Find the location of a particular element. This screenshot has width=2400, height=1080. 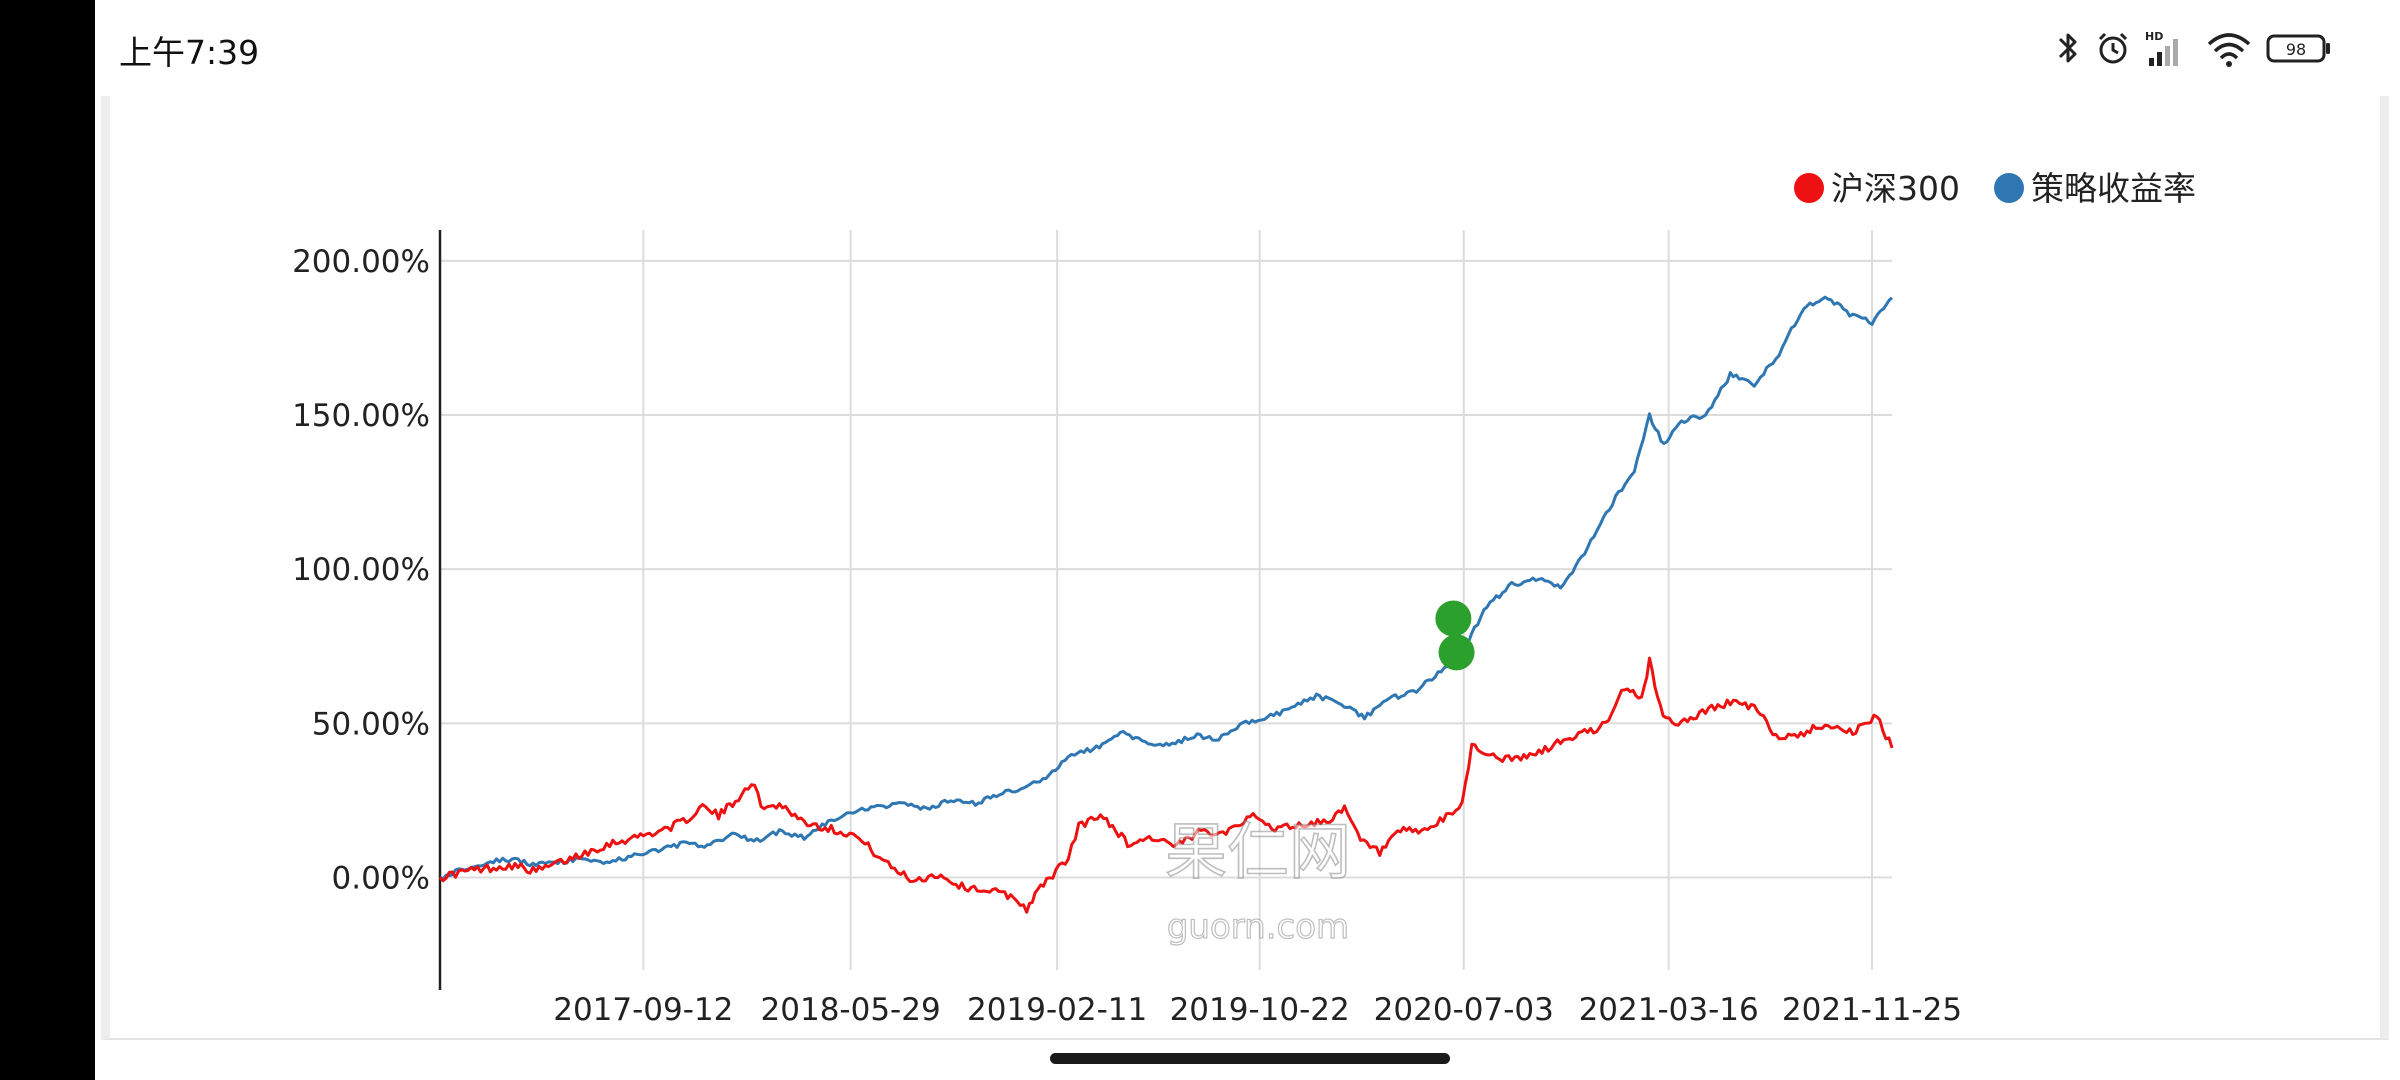

x-tick-label: 2019-02-11 is located at coordinates (1057, 1010).